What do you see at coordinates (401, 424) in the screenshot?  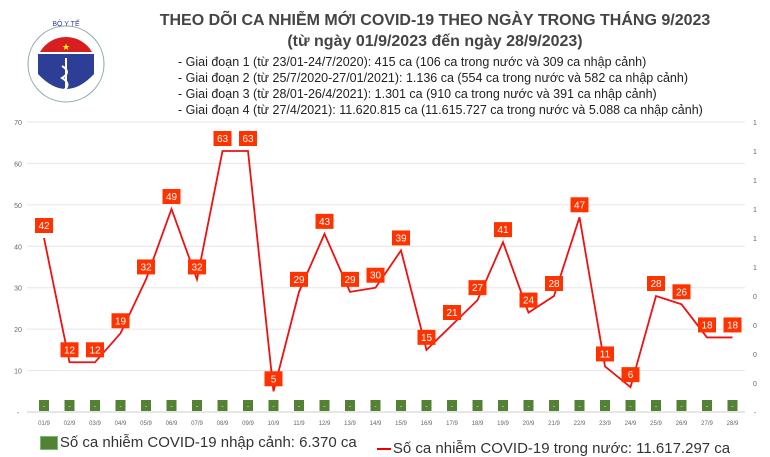 I see `x-axis-tick: 15/9` at bounding box center [401, 424].